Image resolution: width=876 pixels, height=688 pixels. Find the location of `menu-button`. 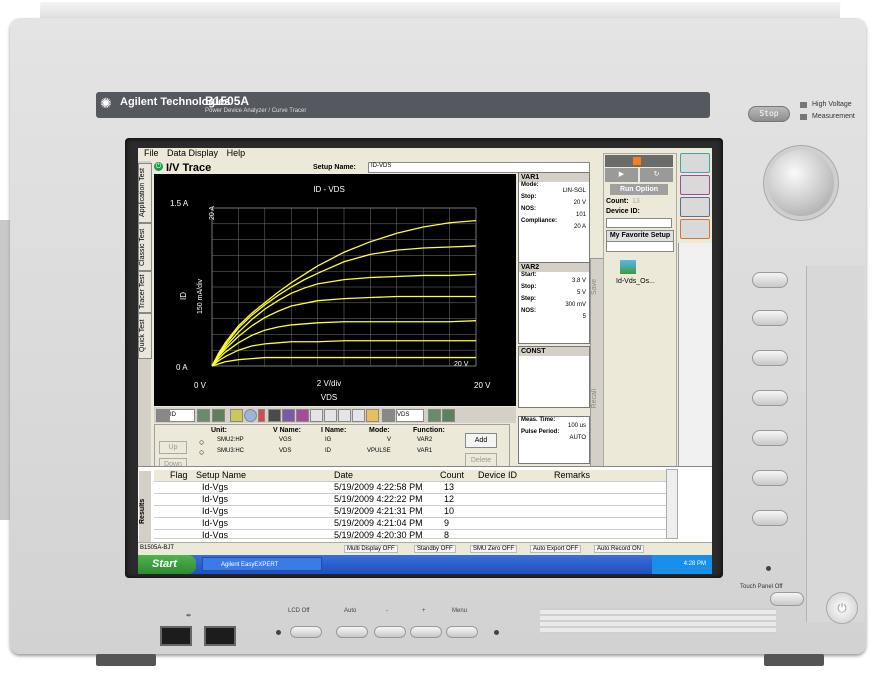

menu-button is located at coordinates (462, 632).